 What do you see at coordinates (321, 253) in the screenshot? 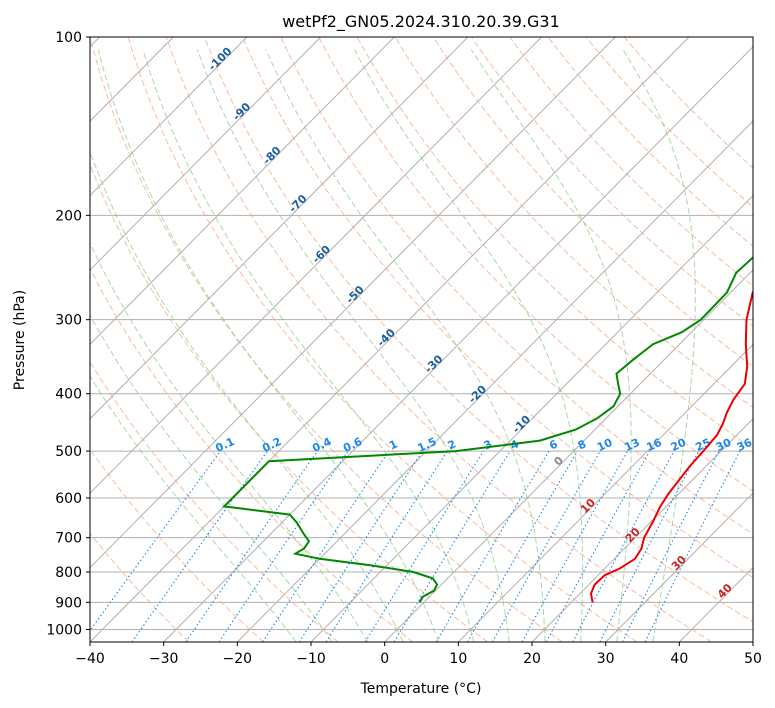
I see `isotherm-label: -60` at bounding box center [321, 253].